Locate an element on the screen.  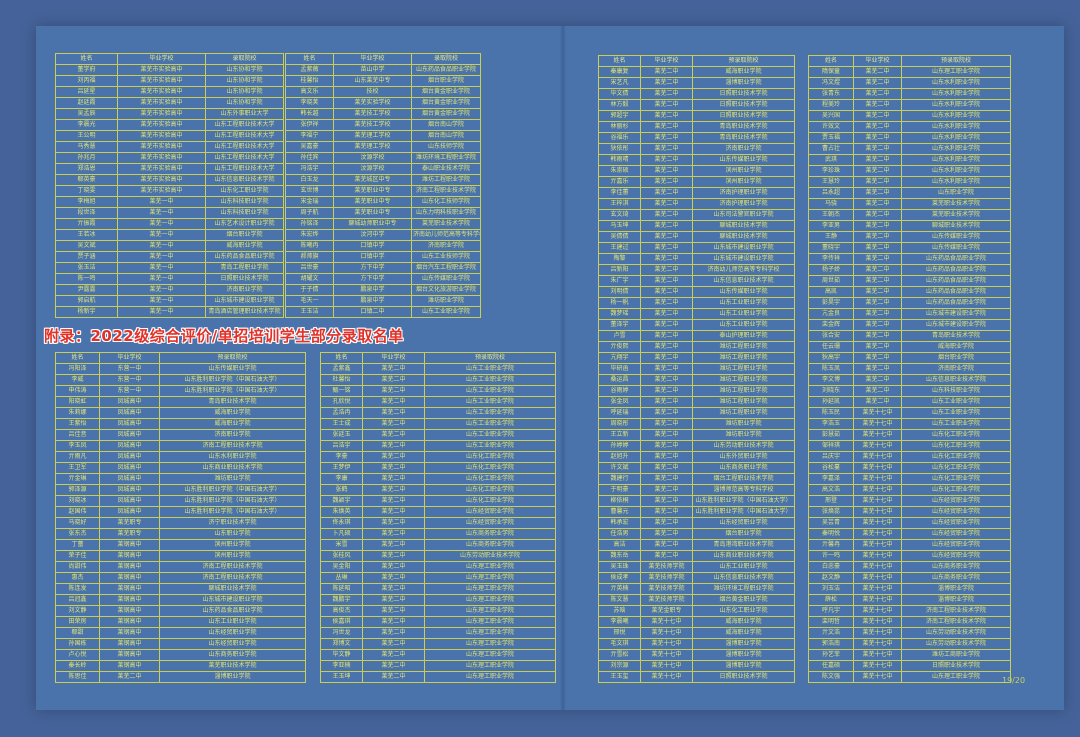
cell: 任嘉硕 is located at coordinates (831, 666).